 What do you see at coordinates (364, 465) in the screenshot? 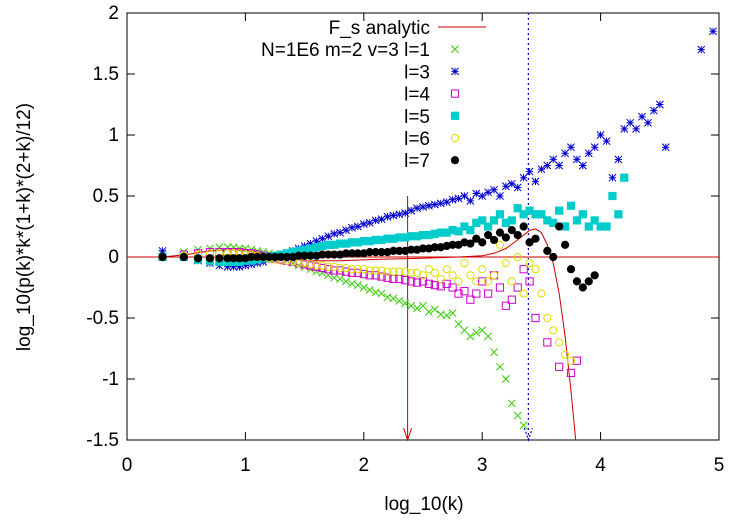
I see `x-tick-label: 2` at bounding box center [364, 465].